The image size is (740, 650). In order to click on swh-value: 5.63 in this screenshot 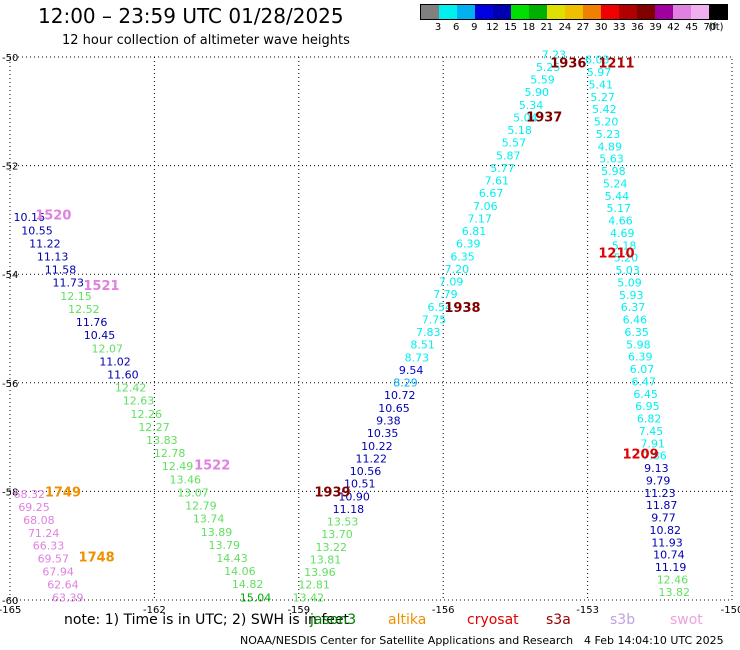, I will do `click(611, 159)`.